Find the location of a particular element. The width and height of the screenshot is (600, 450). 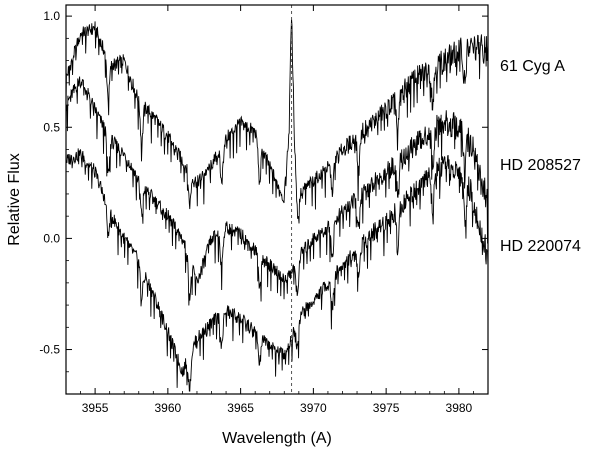

x-tick-label: 3955 is located at coordinates (95, 408).